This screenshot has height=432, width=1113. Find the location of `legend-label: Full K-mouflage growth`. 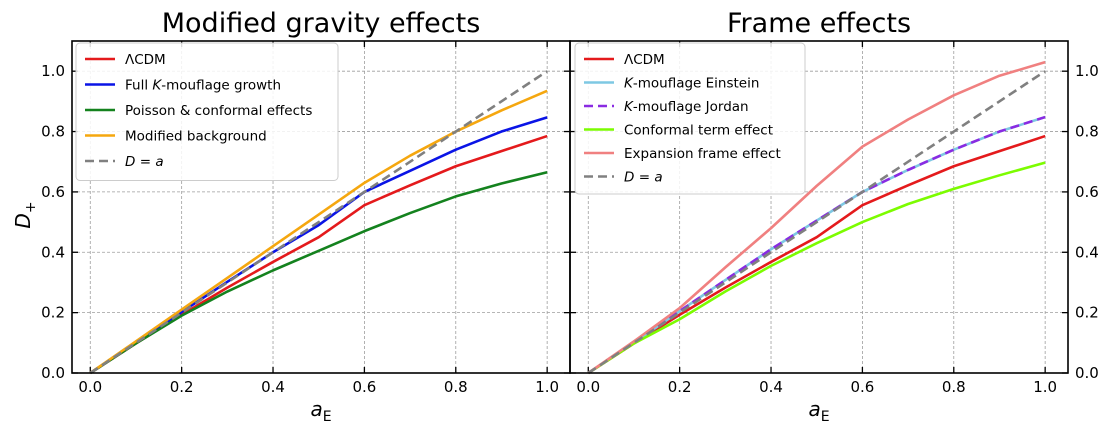

legend-label: Full K-mouflage growth is located at coordinates (203, 86).